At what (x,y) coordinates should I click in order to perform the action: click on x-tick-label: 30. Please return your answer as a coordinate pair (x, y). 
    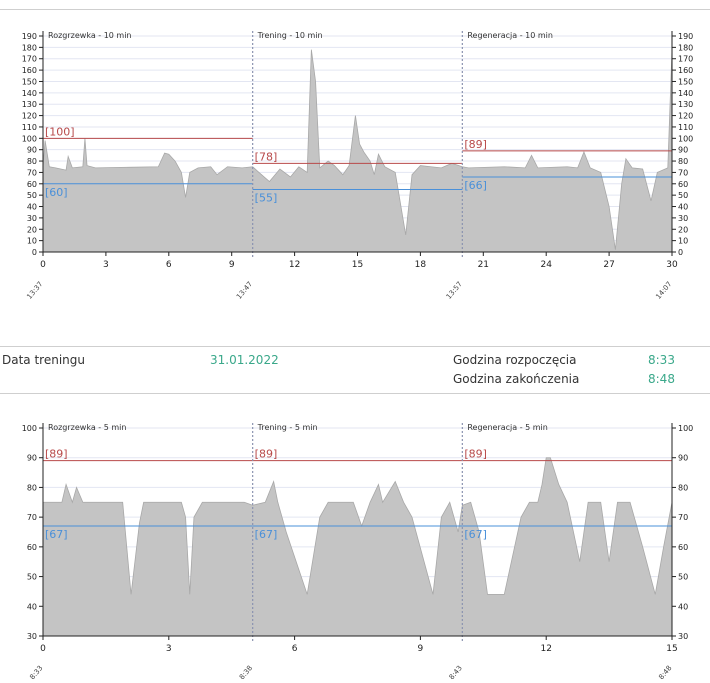
    Looking at the image, I should click on (672, 265).